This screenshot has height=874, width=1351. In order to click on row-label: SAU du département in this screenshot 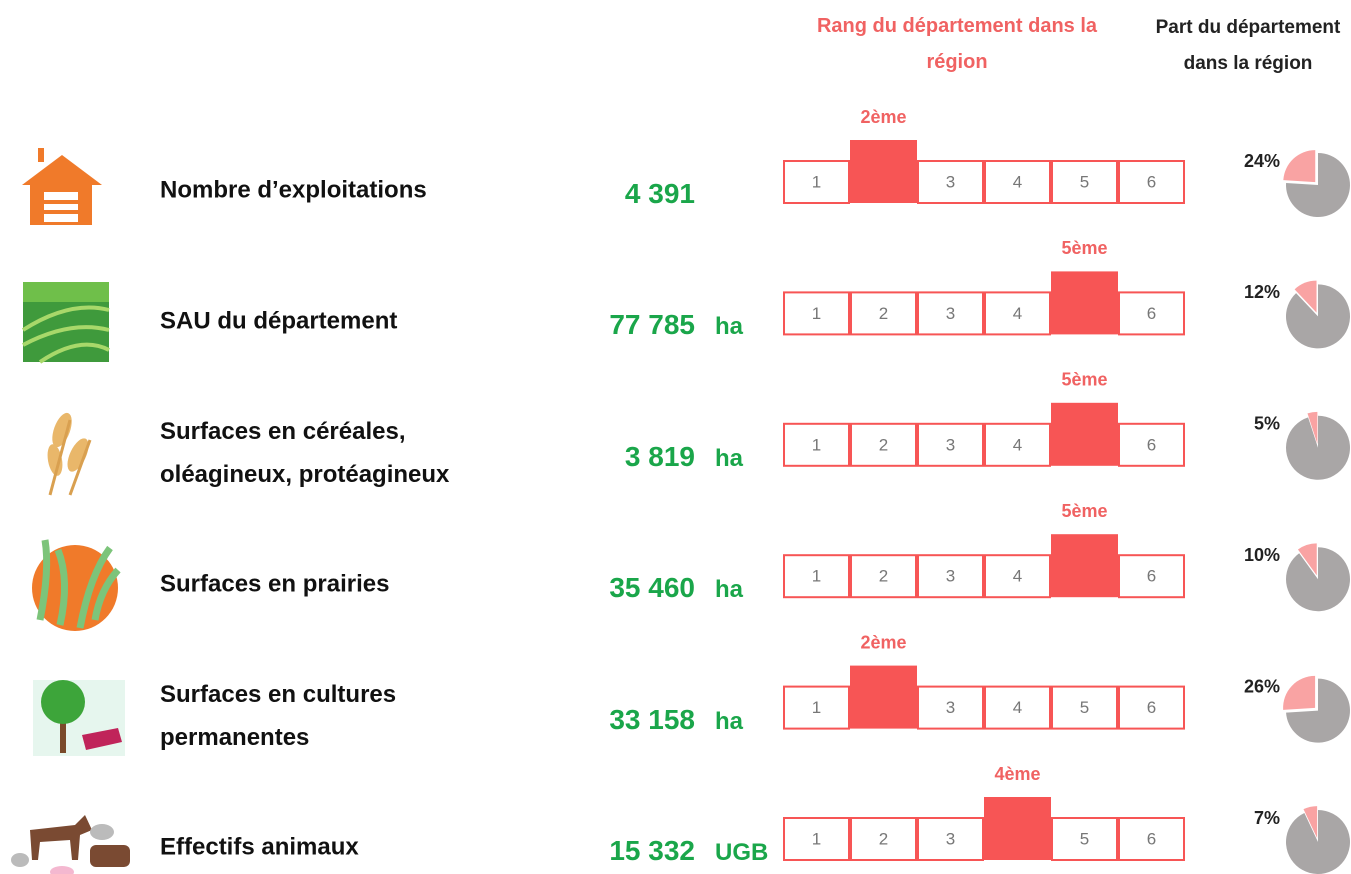, I will do `click(279, 321)`.